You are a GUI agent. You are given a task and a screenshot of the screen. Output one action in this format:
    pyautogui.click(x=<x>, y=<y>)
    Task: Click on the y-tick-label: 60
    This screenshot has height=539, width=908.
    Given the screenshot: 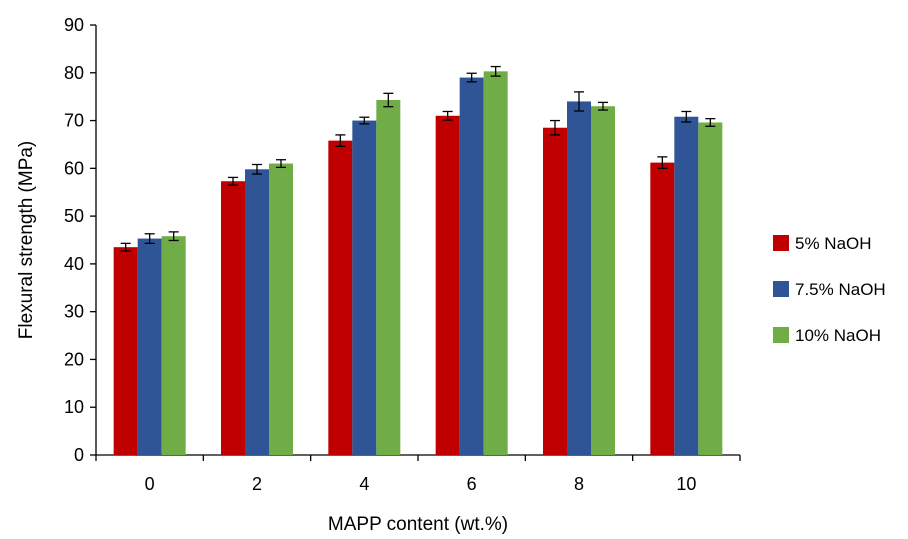 What is the action you would take?
    pyautogui.click(x=74, y=168)
    